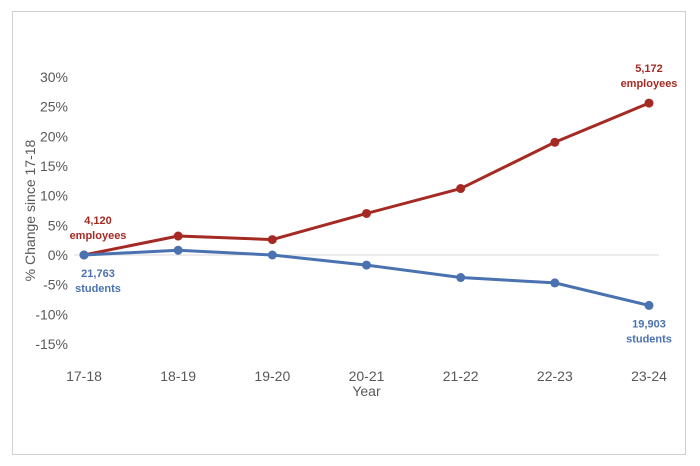 Image resolution: width=700 pixels, height=466 pixels. What do you see at coordinates (98, 221) in the screenshot?
I see `employees-data-label: 4,120` at bounding box center [98, 221].